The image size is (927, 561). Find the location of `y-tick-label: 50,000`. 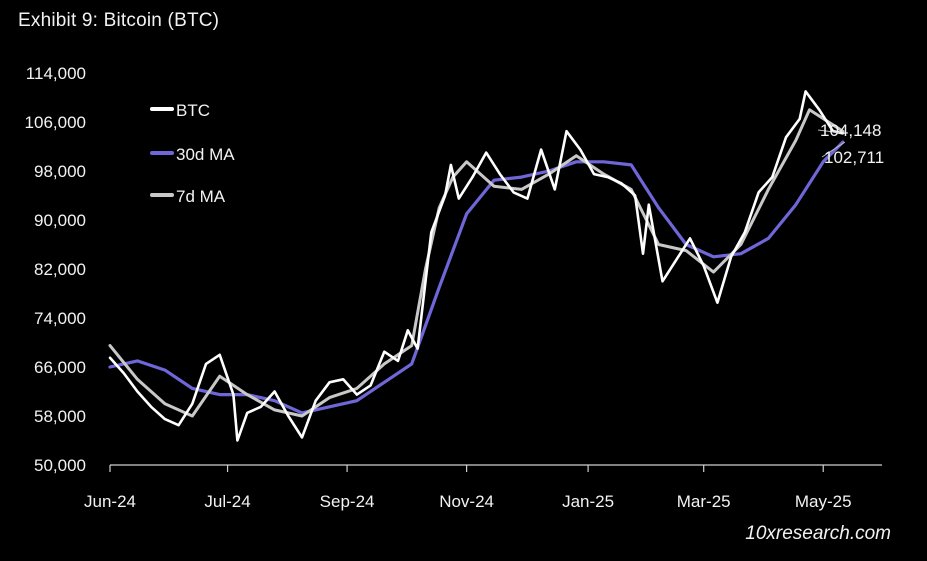

y-tick-label: 50,000 is located at coordinates (60, 465).